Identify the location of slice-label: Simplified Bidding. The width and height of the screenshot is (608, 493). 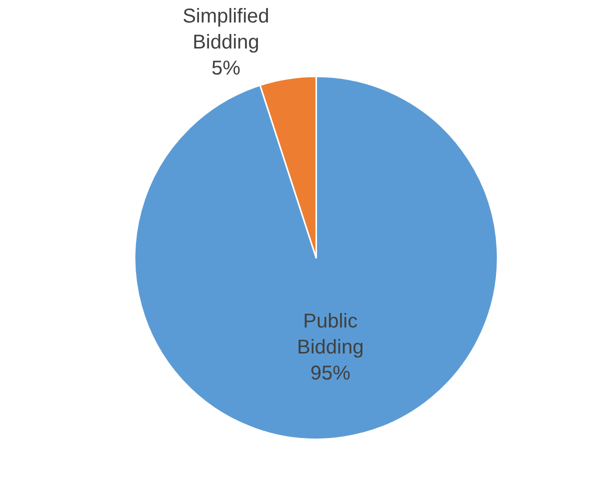
(226, 30).